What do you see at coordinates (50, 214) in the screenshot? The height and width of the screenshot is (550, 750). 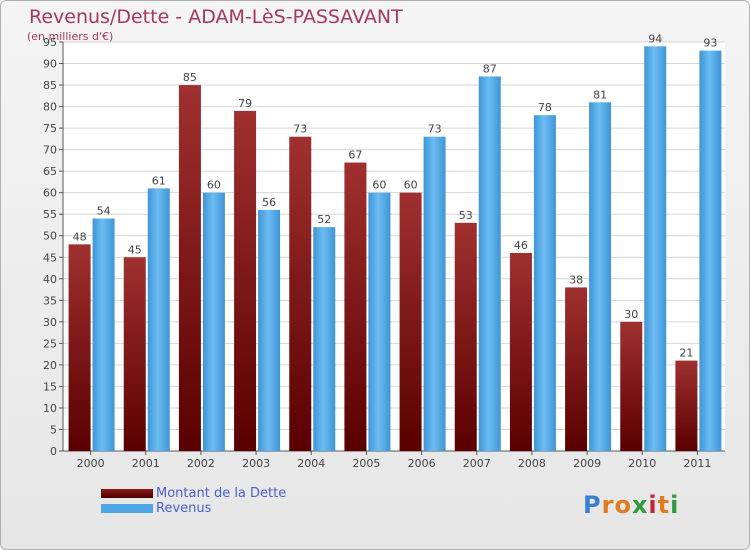 I see `y-tick-label: 55` at bounding box center [50, 214].